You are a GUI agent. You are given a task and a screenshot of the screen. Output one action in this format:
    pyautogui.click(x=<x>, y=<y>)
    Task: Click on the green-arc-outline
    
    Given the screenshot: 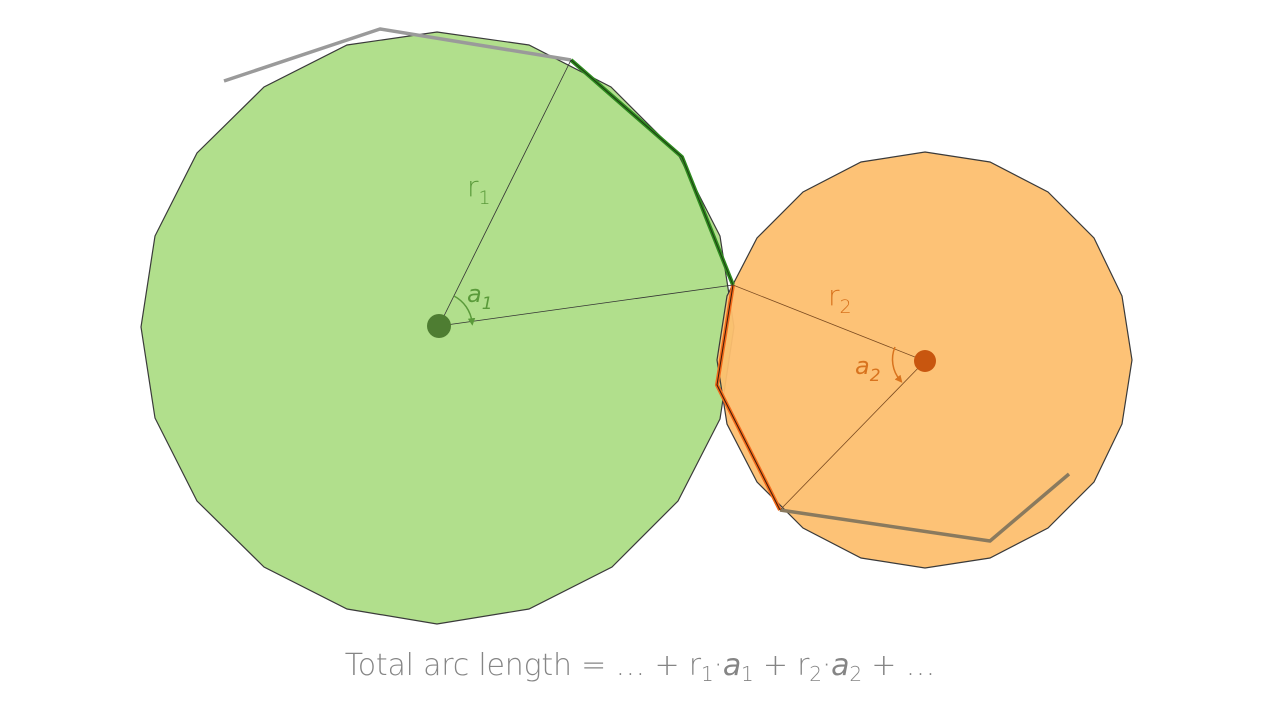 What is the action you would take?
    pyautogui.click(x=652, y=172)
    